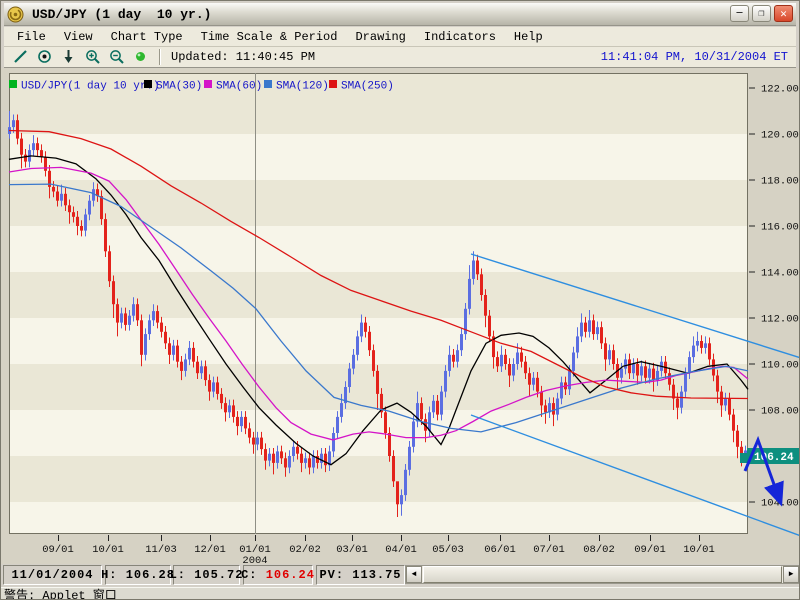 Image resolution: width=800 pixels, height=600 pixels. I want to click on y-tick-label: 114.00, so click(780, 274).